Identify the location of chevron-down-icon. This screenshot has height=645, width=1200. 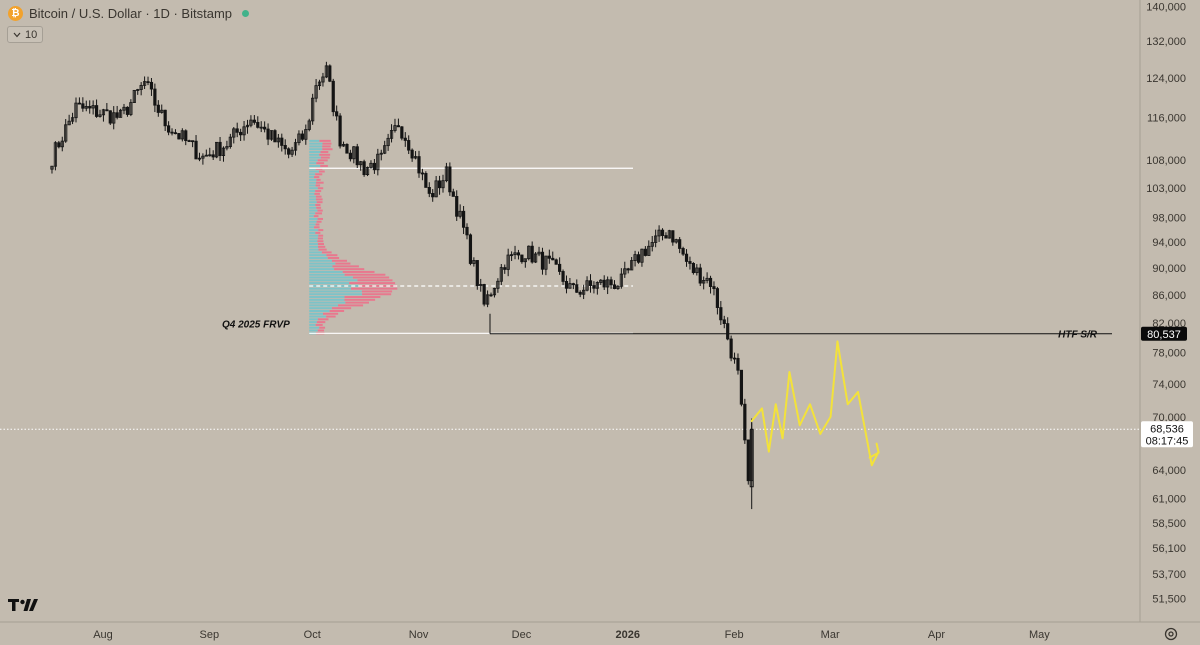
(17, 34).